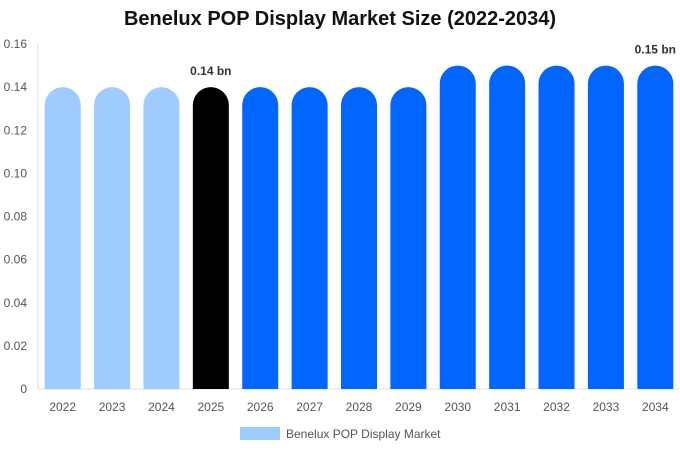 The image size is (680, 450). What do you see at coordinates (606, 407) in the screenshot?
I see `x-tick-label-2033: 2033` at bounding box center [606, 407].